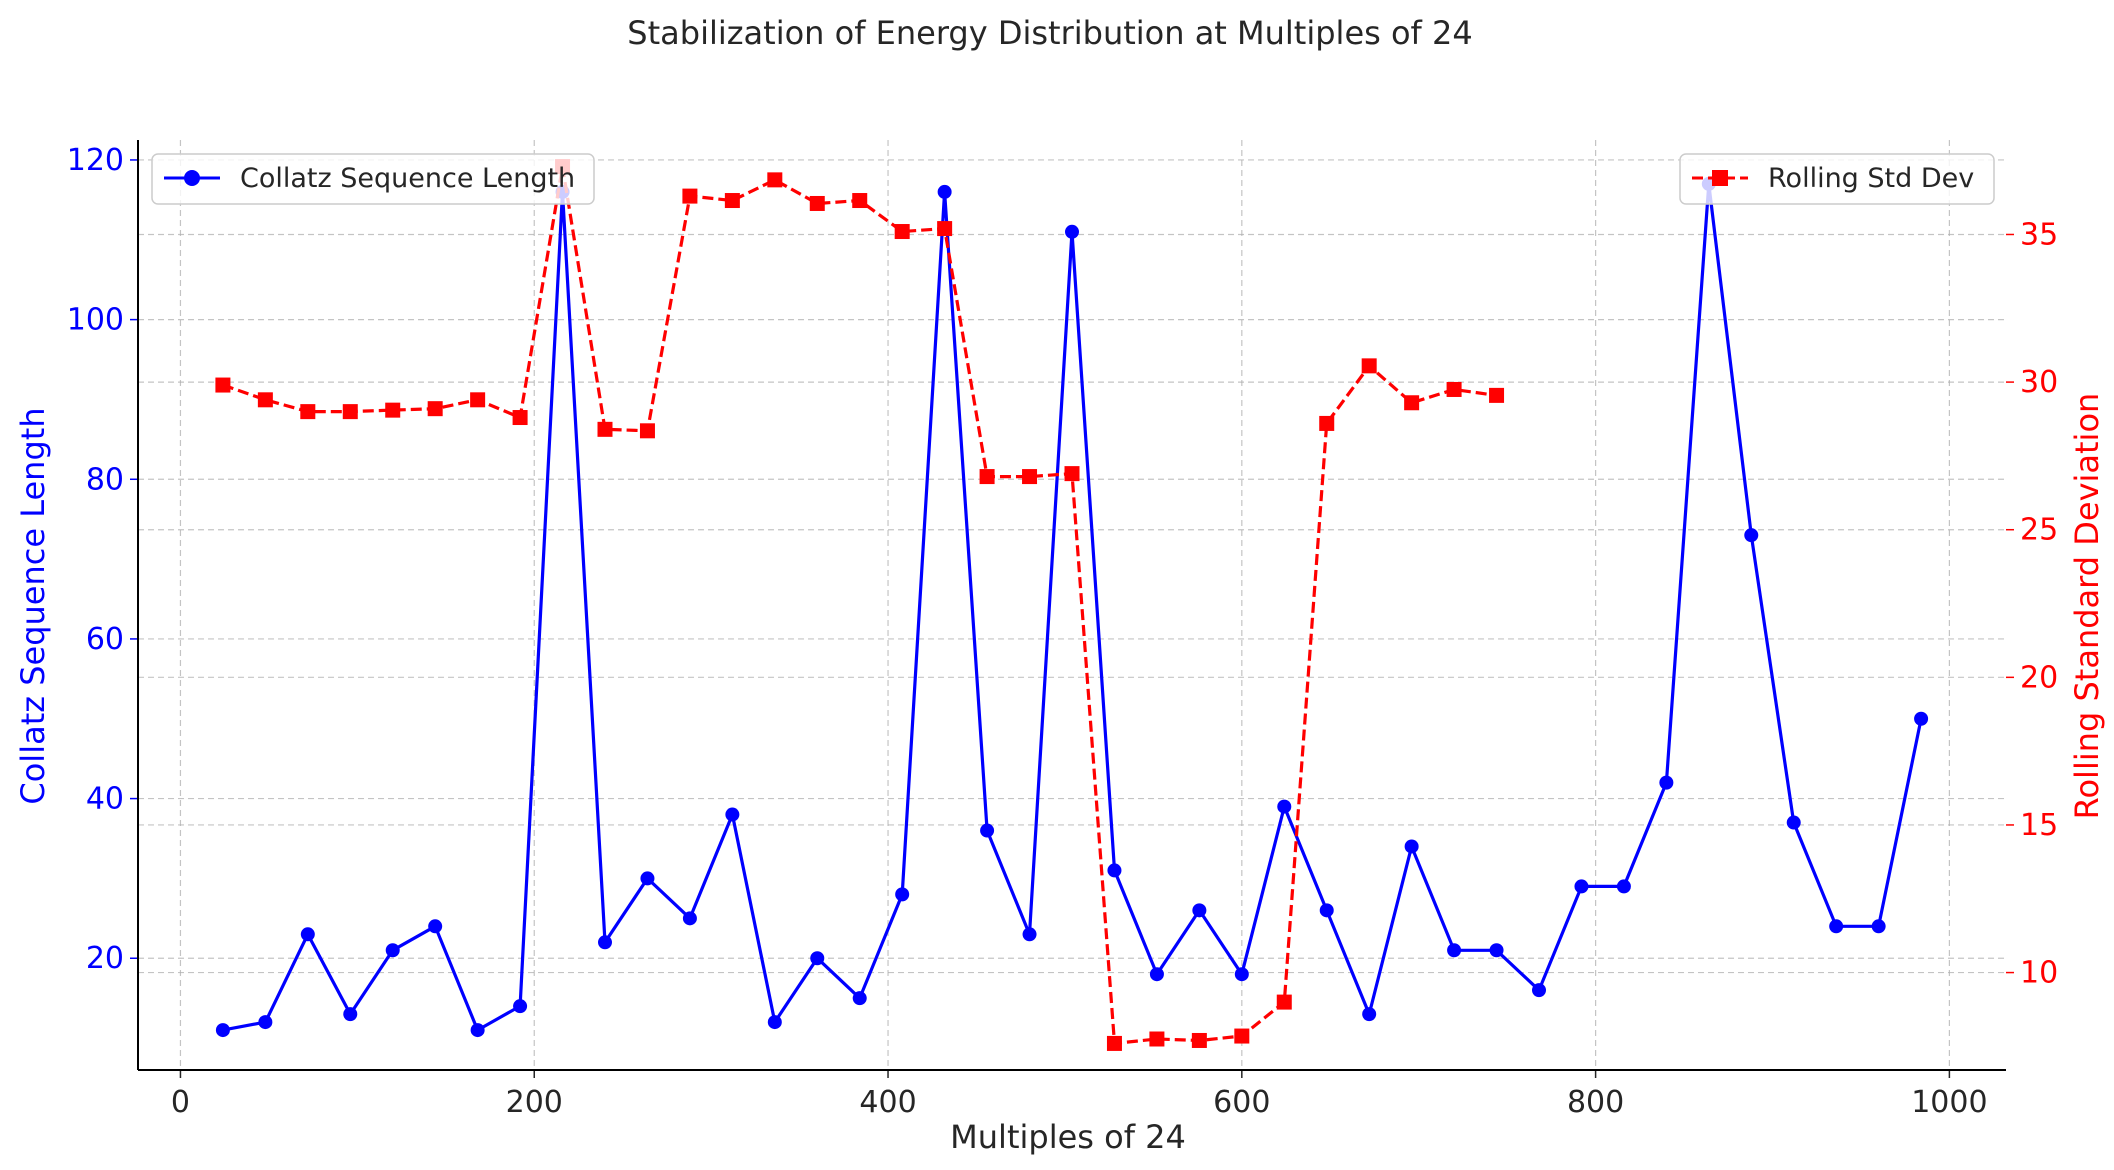 This screenshot has width=2114, height=1170. I want to click on y-axis-right-title: Rolling Standard Deviation, so click(2087, 606).